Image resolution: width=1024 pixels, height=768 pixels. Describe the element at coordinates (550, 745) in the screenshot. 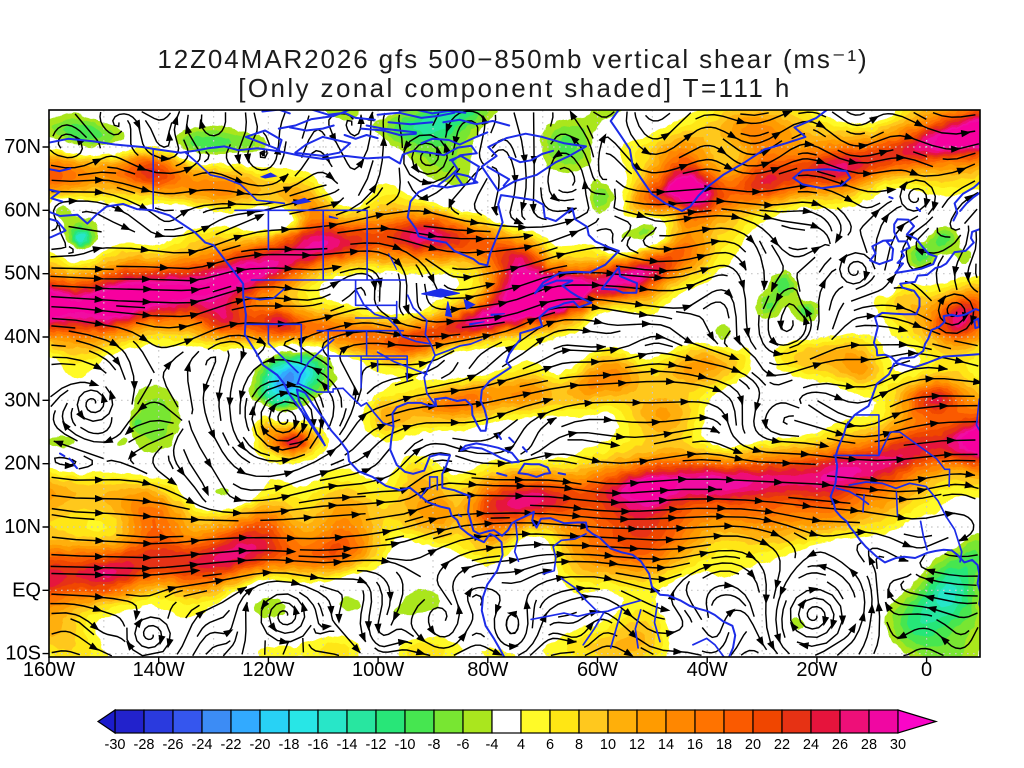

I see `svg-text: 6` at that location.